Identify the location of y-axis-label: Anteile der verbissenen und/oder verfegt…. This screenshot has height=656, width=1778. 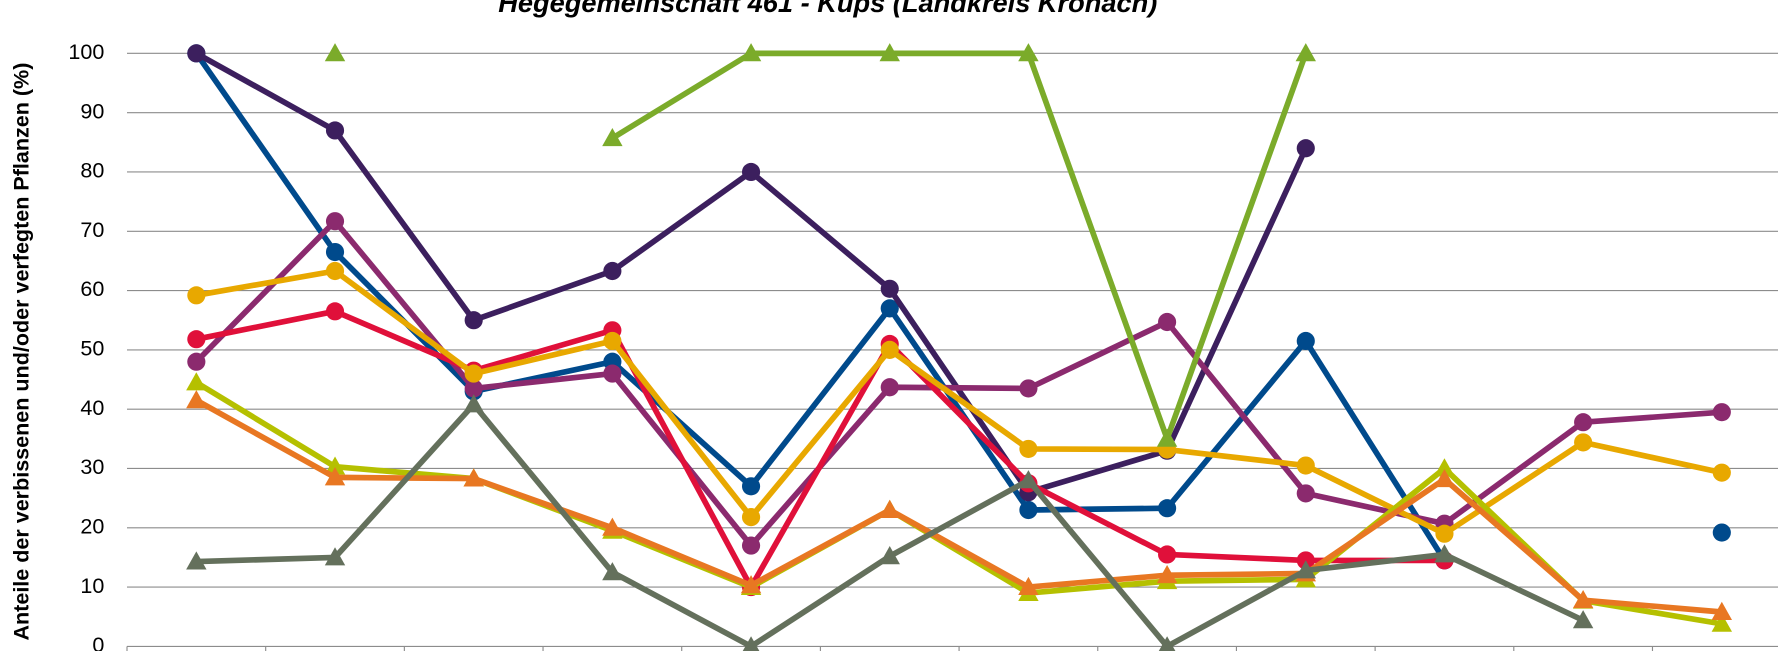
(21, 352).